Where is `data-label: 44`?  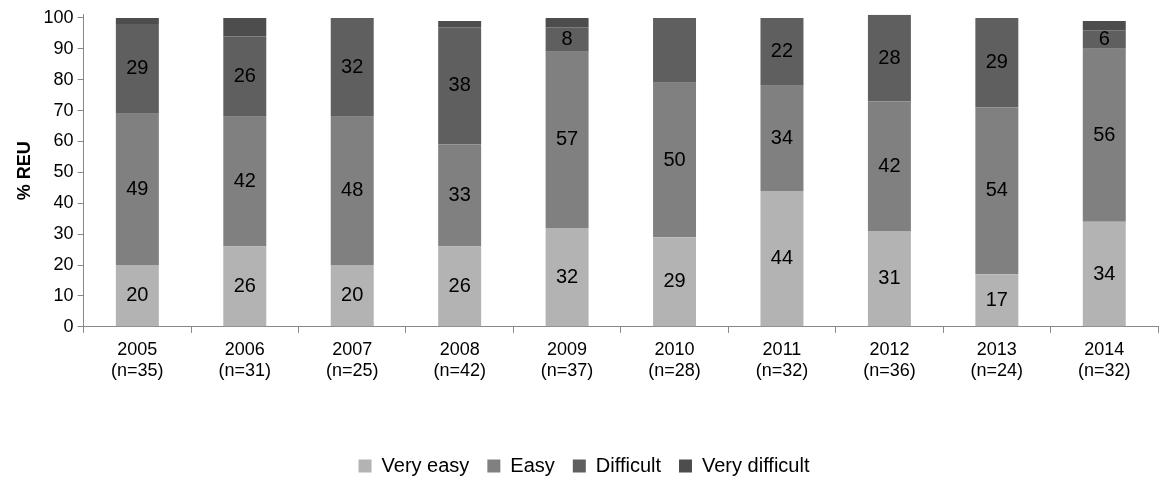 data-label: 44 is located at coordinates (782, 257).